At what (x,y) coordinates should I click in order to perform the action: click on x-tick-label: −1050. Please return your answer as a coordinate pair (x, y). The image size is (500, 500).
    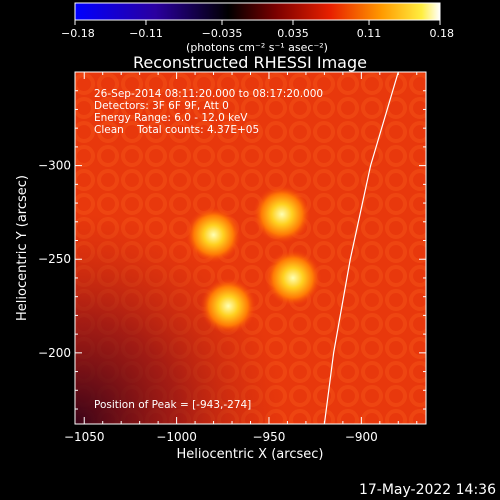
    Looking at the image, I should click on (84, 437).